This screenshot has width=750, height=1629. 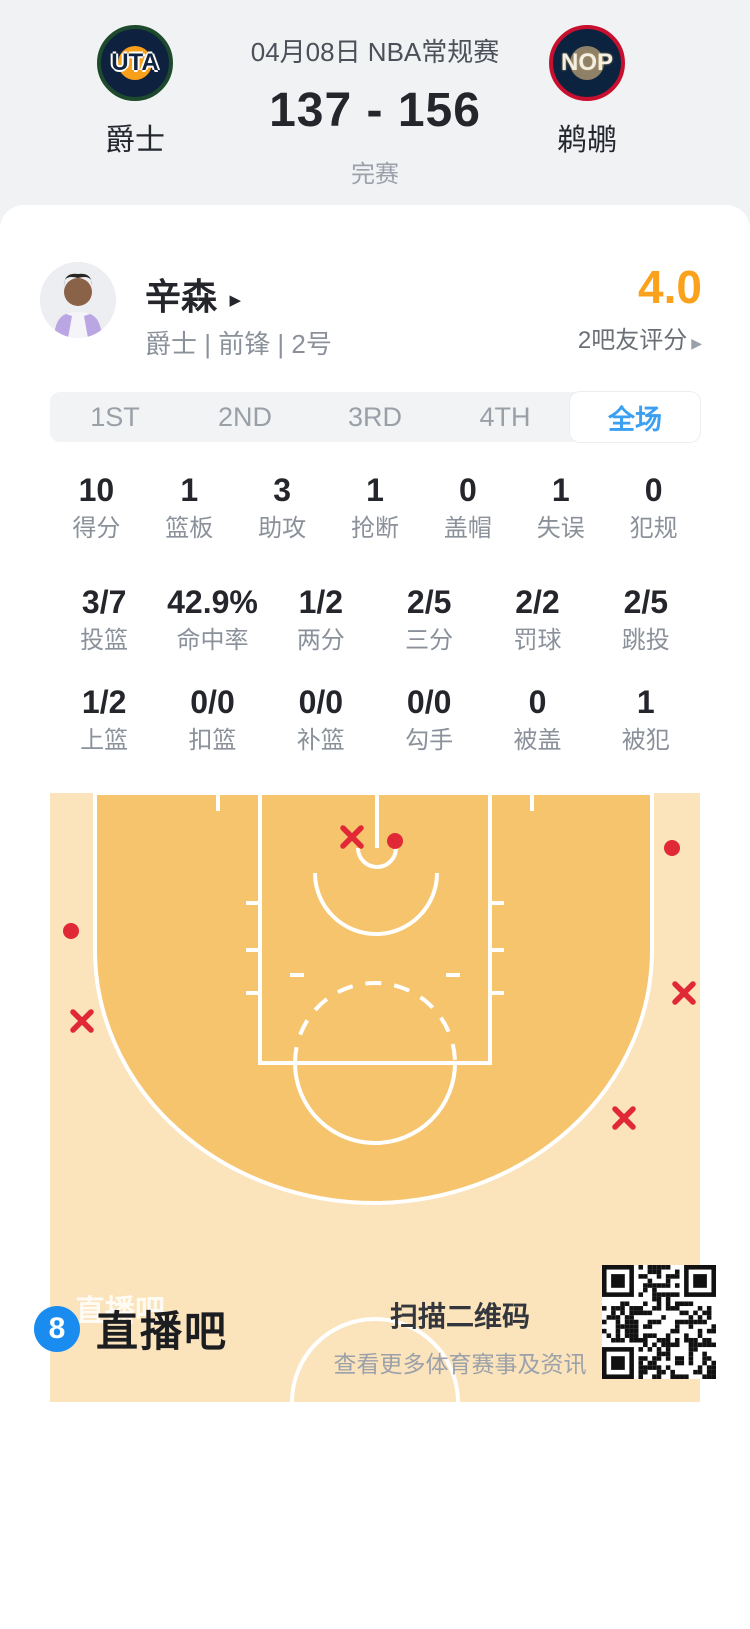 I want to click on stat-label: 得分, so click(x=96, y=528).